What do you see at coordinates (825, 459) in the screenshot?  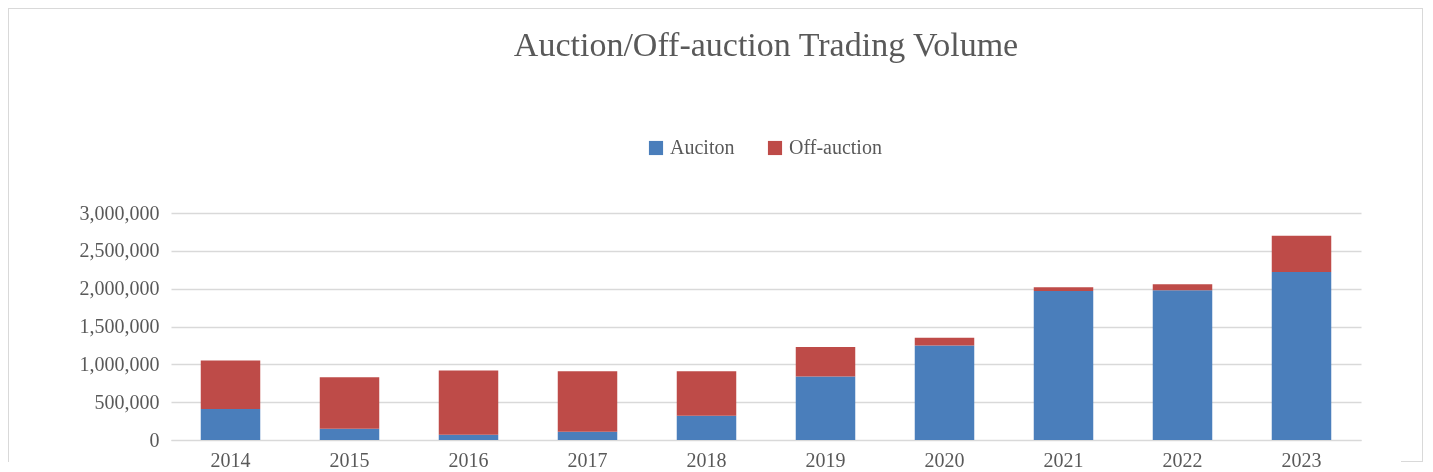 I see `x-tick-label: 2019` at bounding box center [825, 459].